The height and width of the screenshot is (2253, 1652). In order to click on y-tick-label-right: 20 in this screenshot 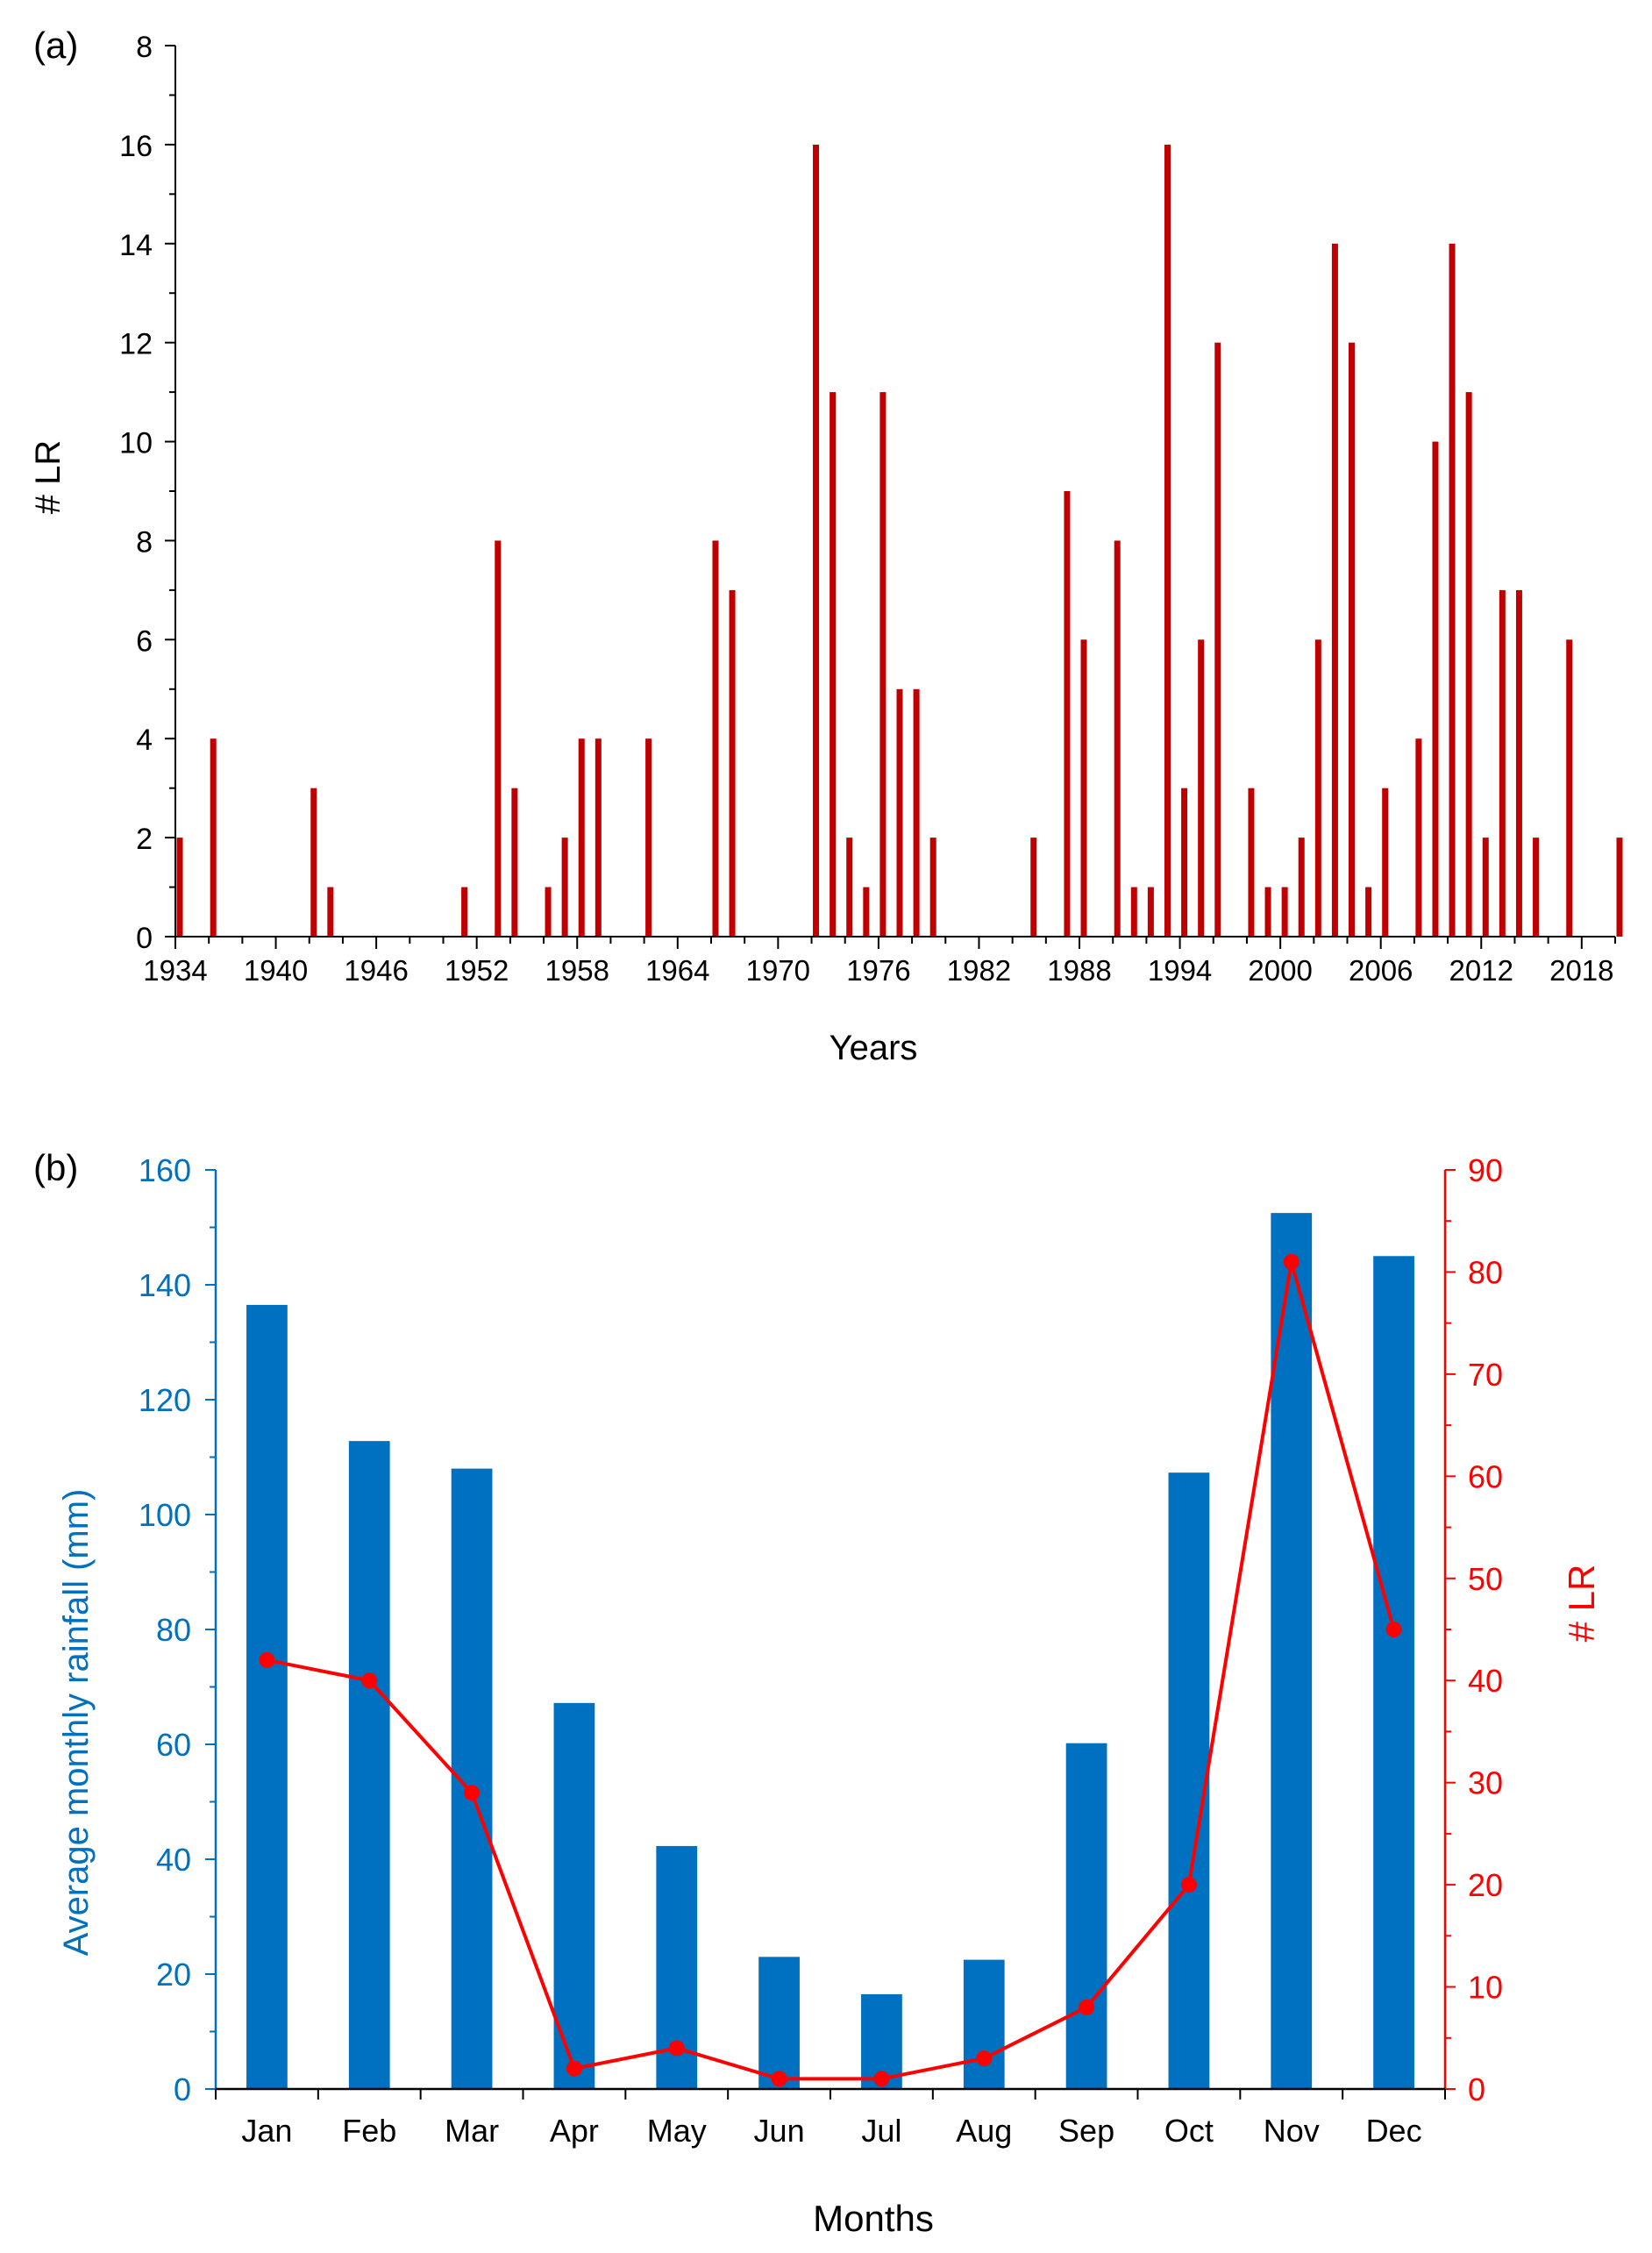, I will do `click(1485, 1885)`.